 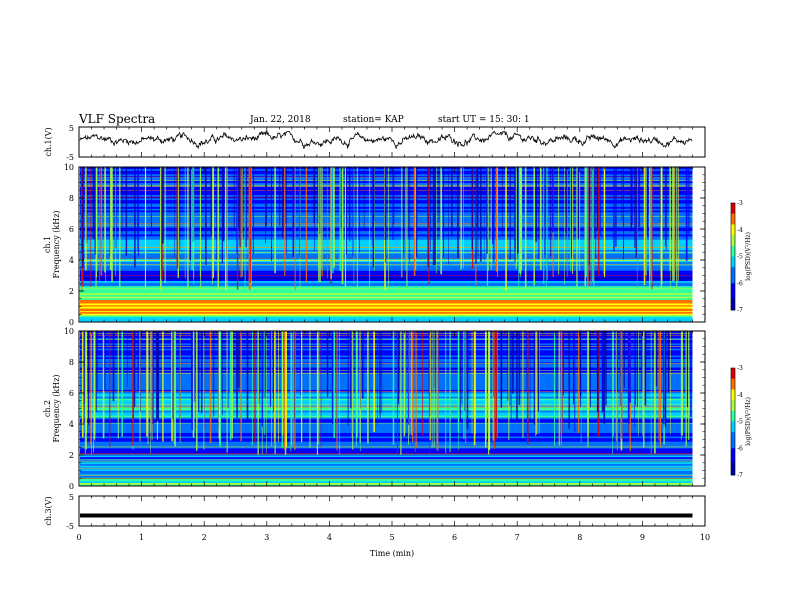 I want to click on ch3-voltage-panel: 5 -5 ch.3(V), so click(x=375, y=512).